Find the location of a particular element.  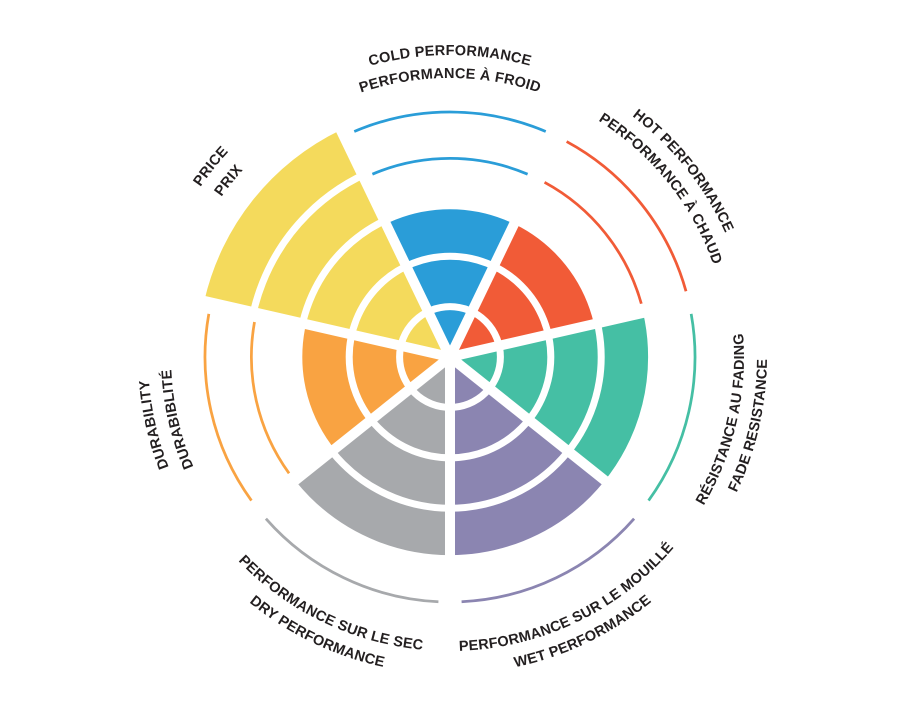

label-cold-performance-en: COLD PERFORMANCE is located at coordinates (450, 56).